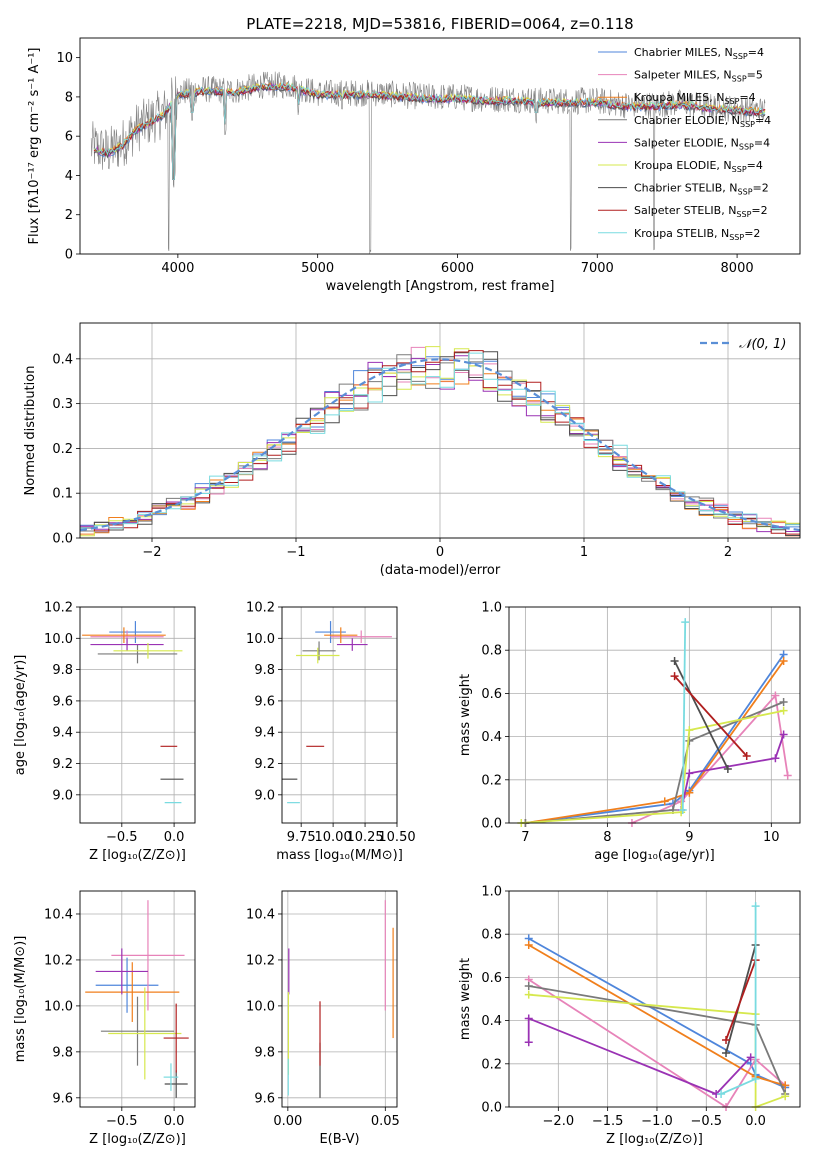  I want to click on x-tick-label: 10.25, so click(364, 837).